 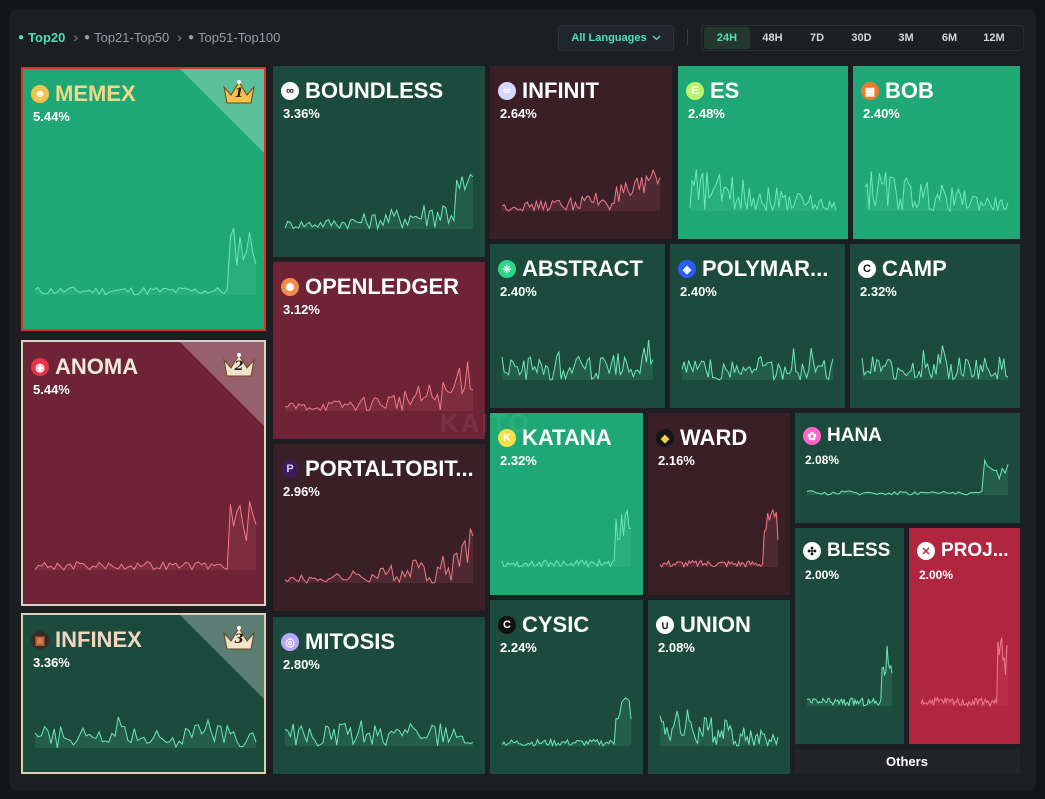 What do you see at coordinates (566, 504) in the screenshot?
I see `tile-katana: K KATANA 2.32%` at bounding box center [566, 504].